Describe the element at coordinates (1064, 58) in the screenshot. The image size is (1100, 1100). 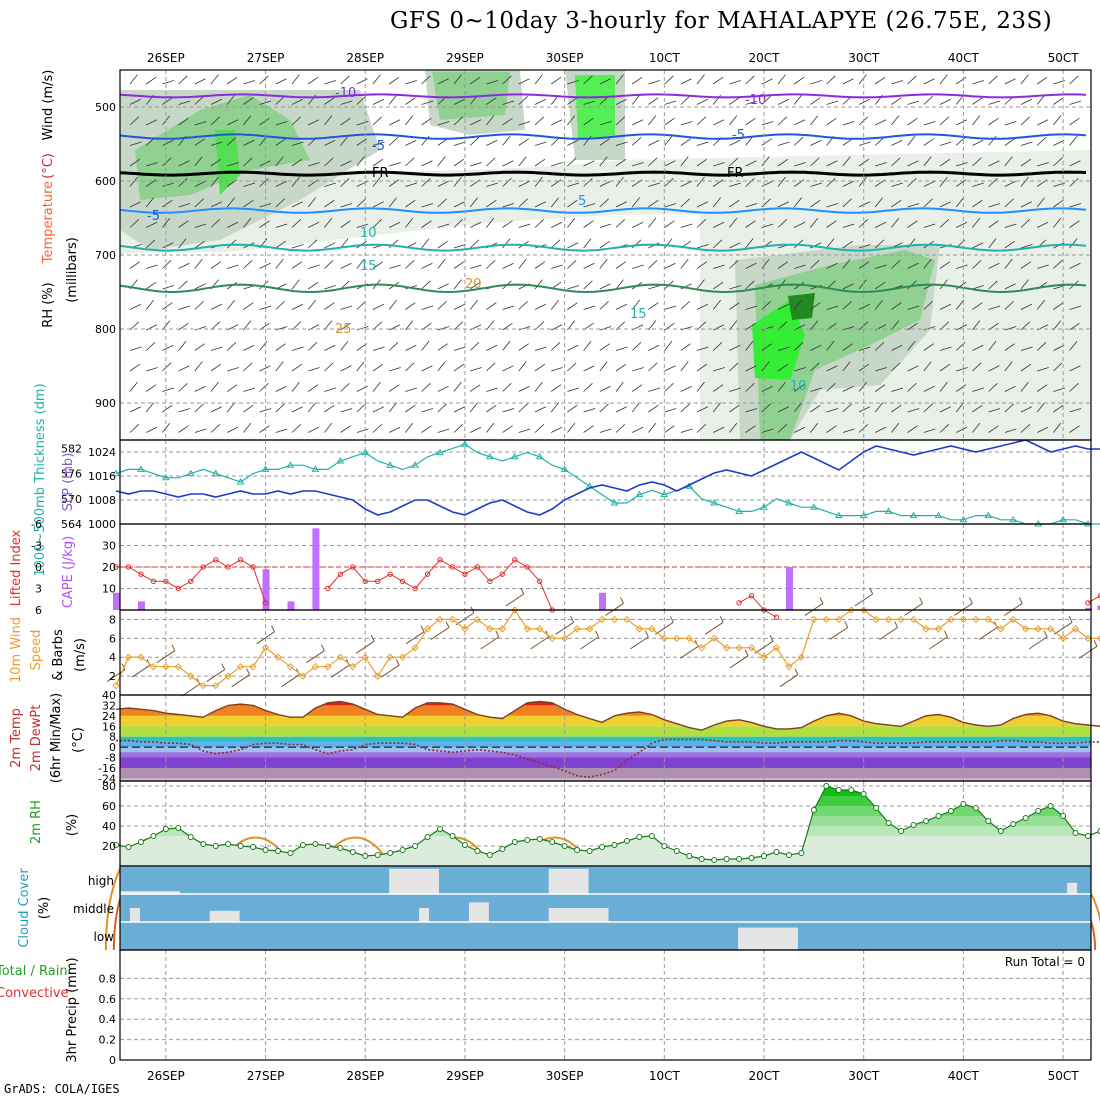
I see `x-tick-label-top: 50CT` at that location.